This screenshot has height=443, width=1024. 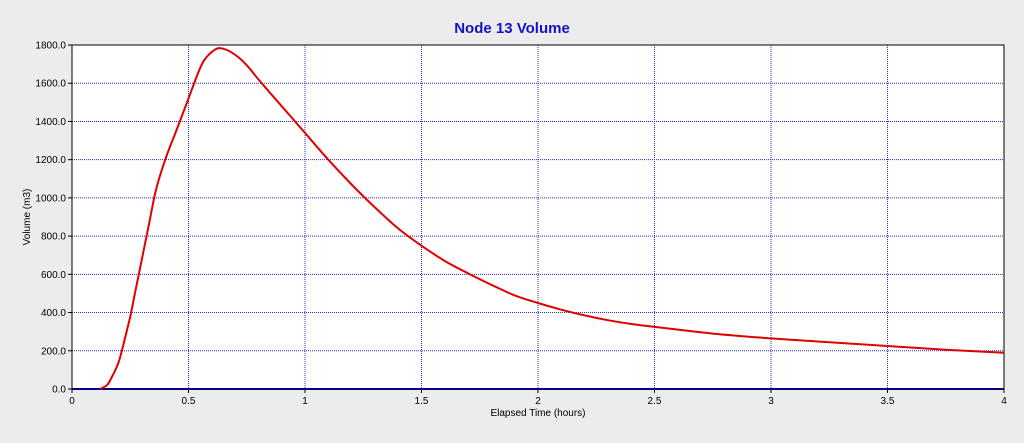 What do you see at coordinates (50, 84) in the screenshot?
I see `y-tick-label: 1600.0` at bounding box center [50, 84].